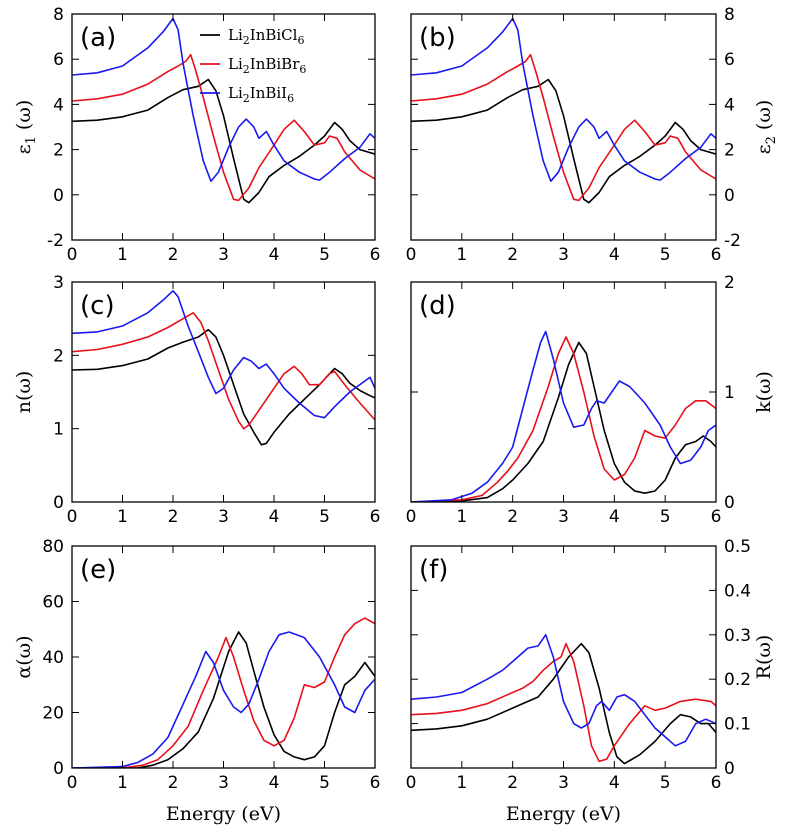 The height and width of the screenshot is (837, 795). I want to click on y-tick-label: 0.5, so click(737, 547).